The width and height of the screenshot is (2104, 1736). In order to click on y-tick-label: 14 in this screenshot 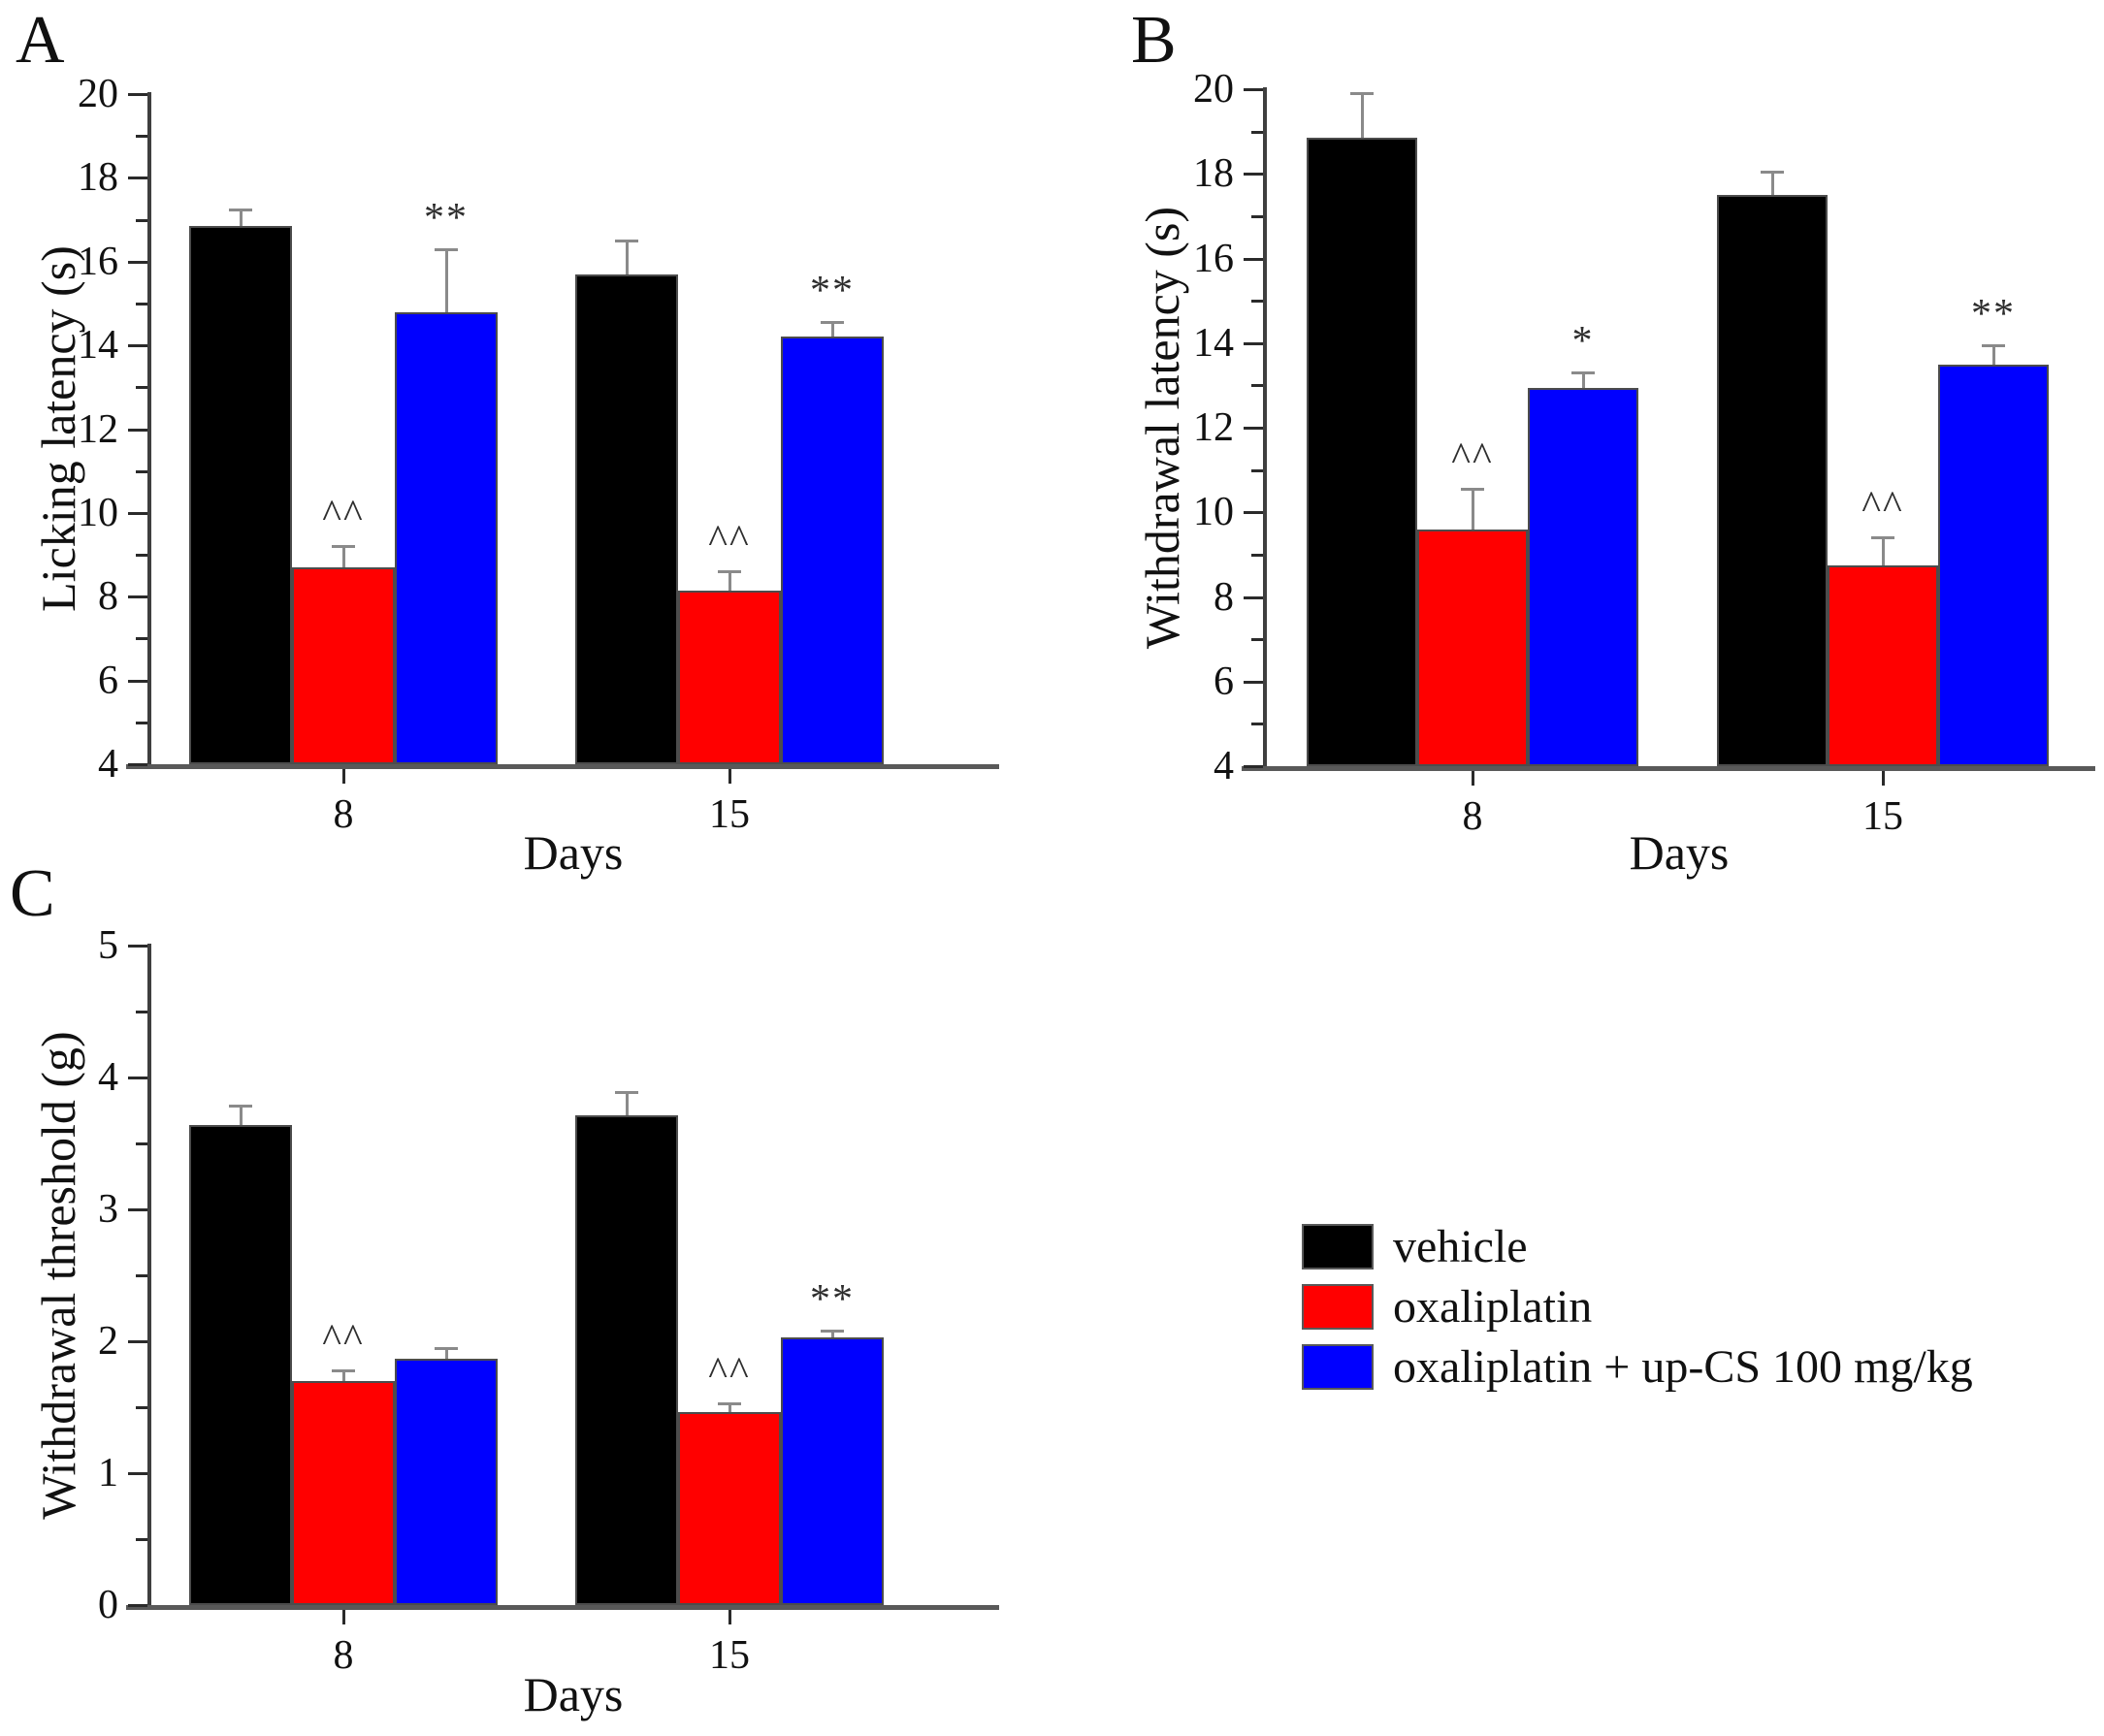, I will do `click(98, 346)`.